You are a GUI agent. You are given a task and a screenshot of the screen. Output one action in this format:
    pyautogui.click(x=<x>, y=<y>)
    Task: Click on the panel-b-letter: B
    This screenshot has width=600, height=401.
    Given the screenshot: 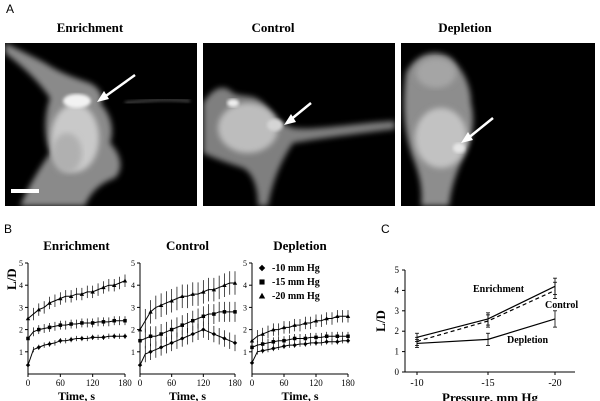 What is the action you would take?
    pyautogui.click(x=8, y=229)
    